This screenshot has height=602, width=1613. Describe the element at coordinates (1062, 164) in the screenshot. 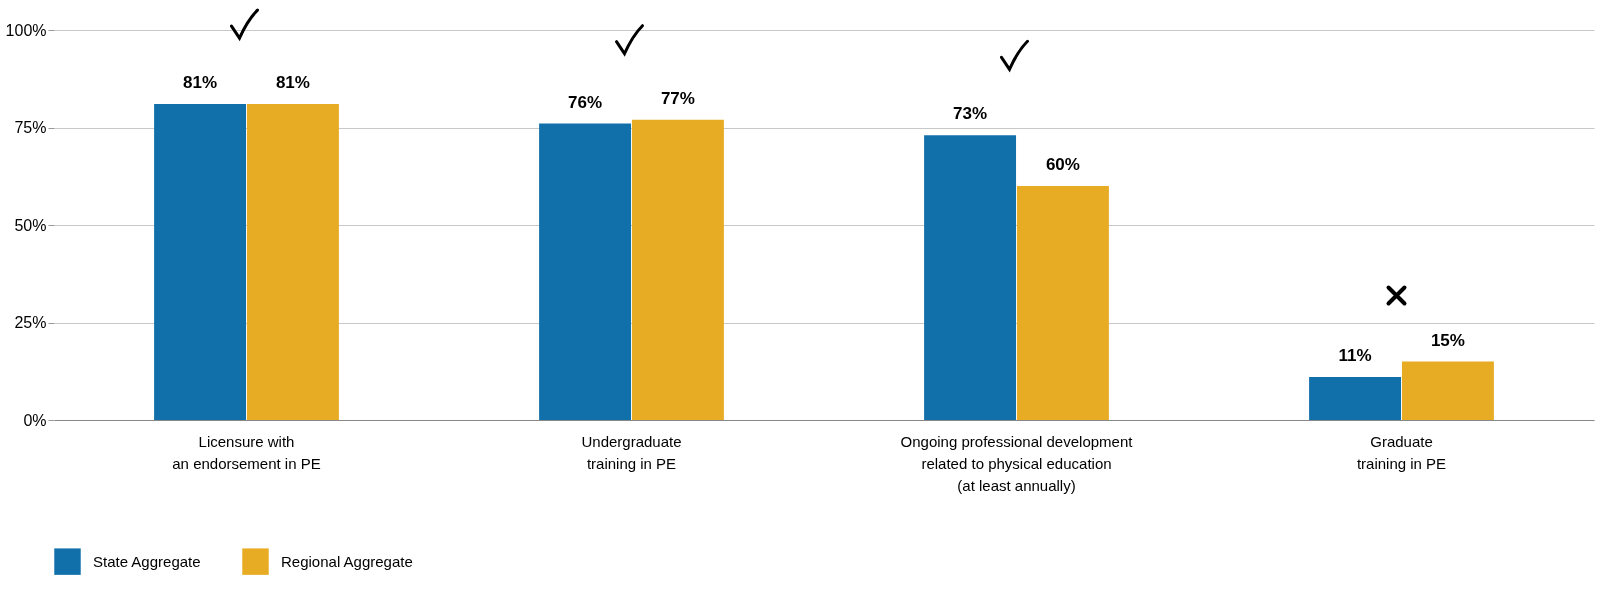

I see `data-label: 60%` at that location.